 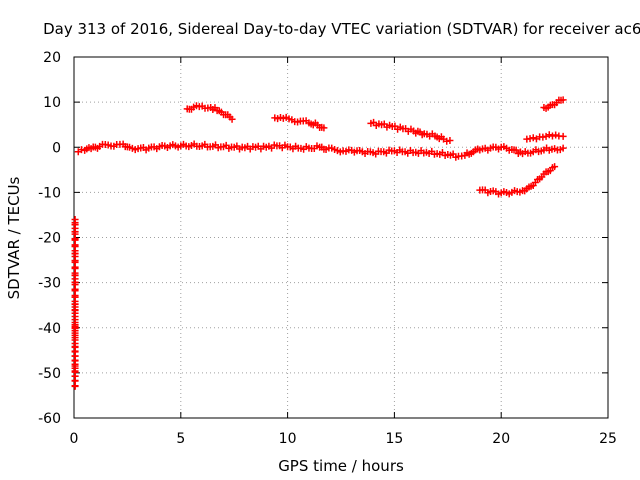 I want to click on series-arc-22-23-high, so click(x=553, y=104).